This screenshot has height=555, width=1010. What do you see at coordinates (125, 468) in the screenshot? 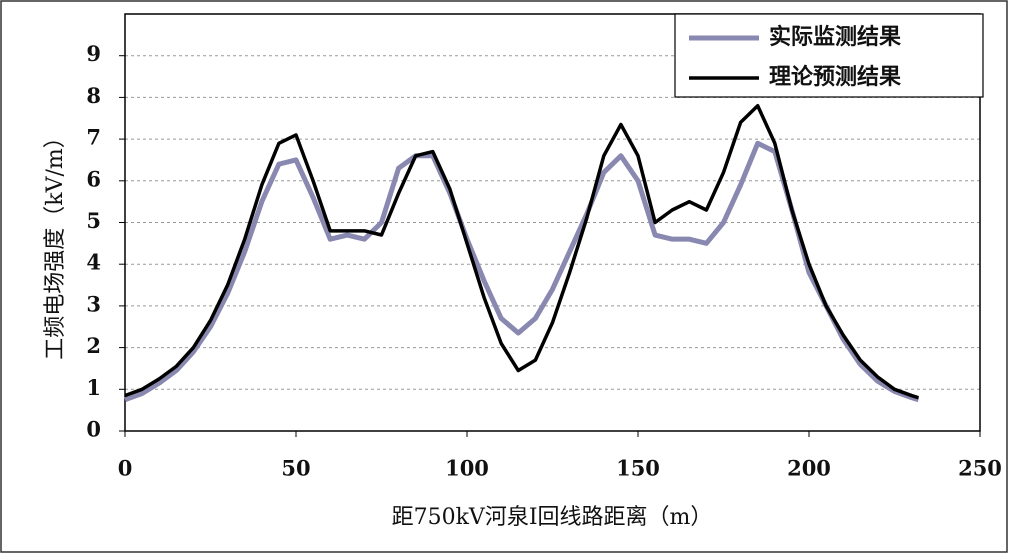
I see `x-tick-label: 0` at bounding box center [125, 468].